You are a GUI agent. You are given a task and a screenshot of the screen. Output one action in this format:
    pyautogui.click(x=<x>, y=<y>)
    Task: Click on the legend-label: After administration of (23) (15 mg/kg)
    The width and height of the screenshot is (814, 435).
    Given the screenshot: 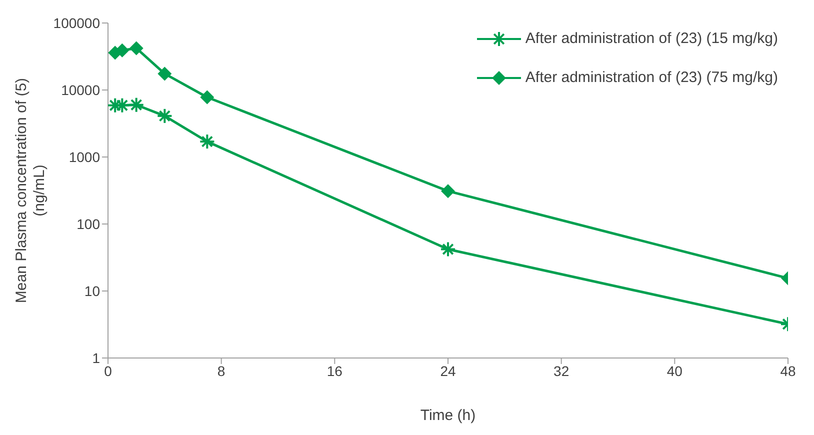 What is the action you would take?
    pyautogui.click(x=651, y=38)
    